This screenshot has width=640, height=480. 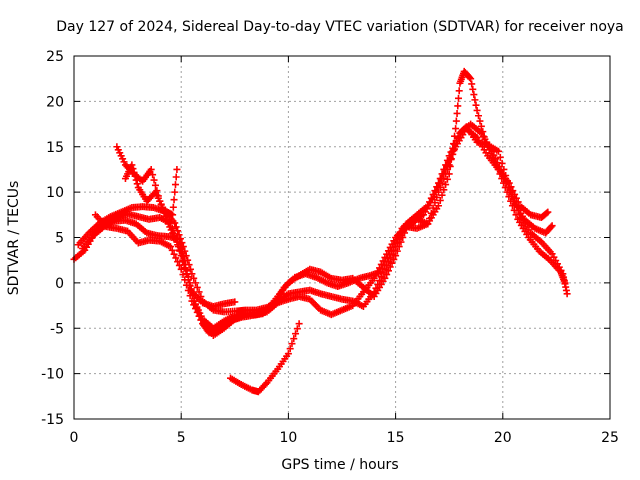 I want to click on y-tick-label: 5, so click(x=59, y=239).